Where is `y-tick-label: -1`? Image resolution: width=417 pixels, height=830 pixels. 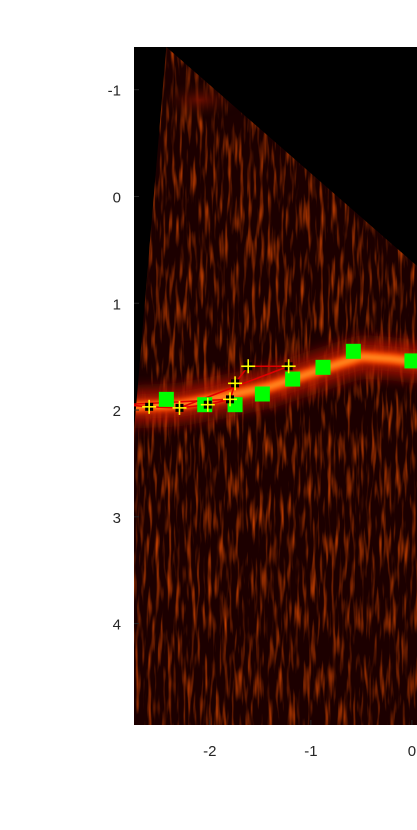
y-tick-label: -1 is located at coordinates (114, 91).